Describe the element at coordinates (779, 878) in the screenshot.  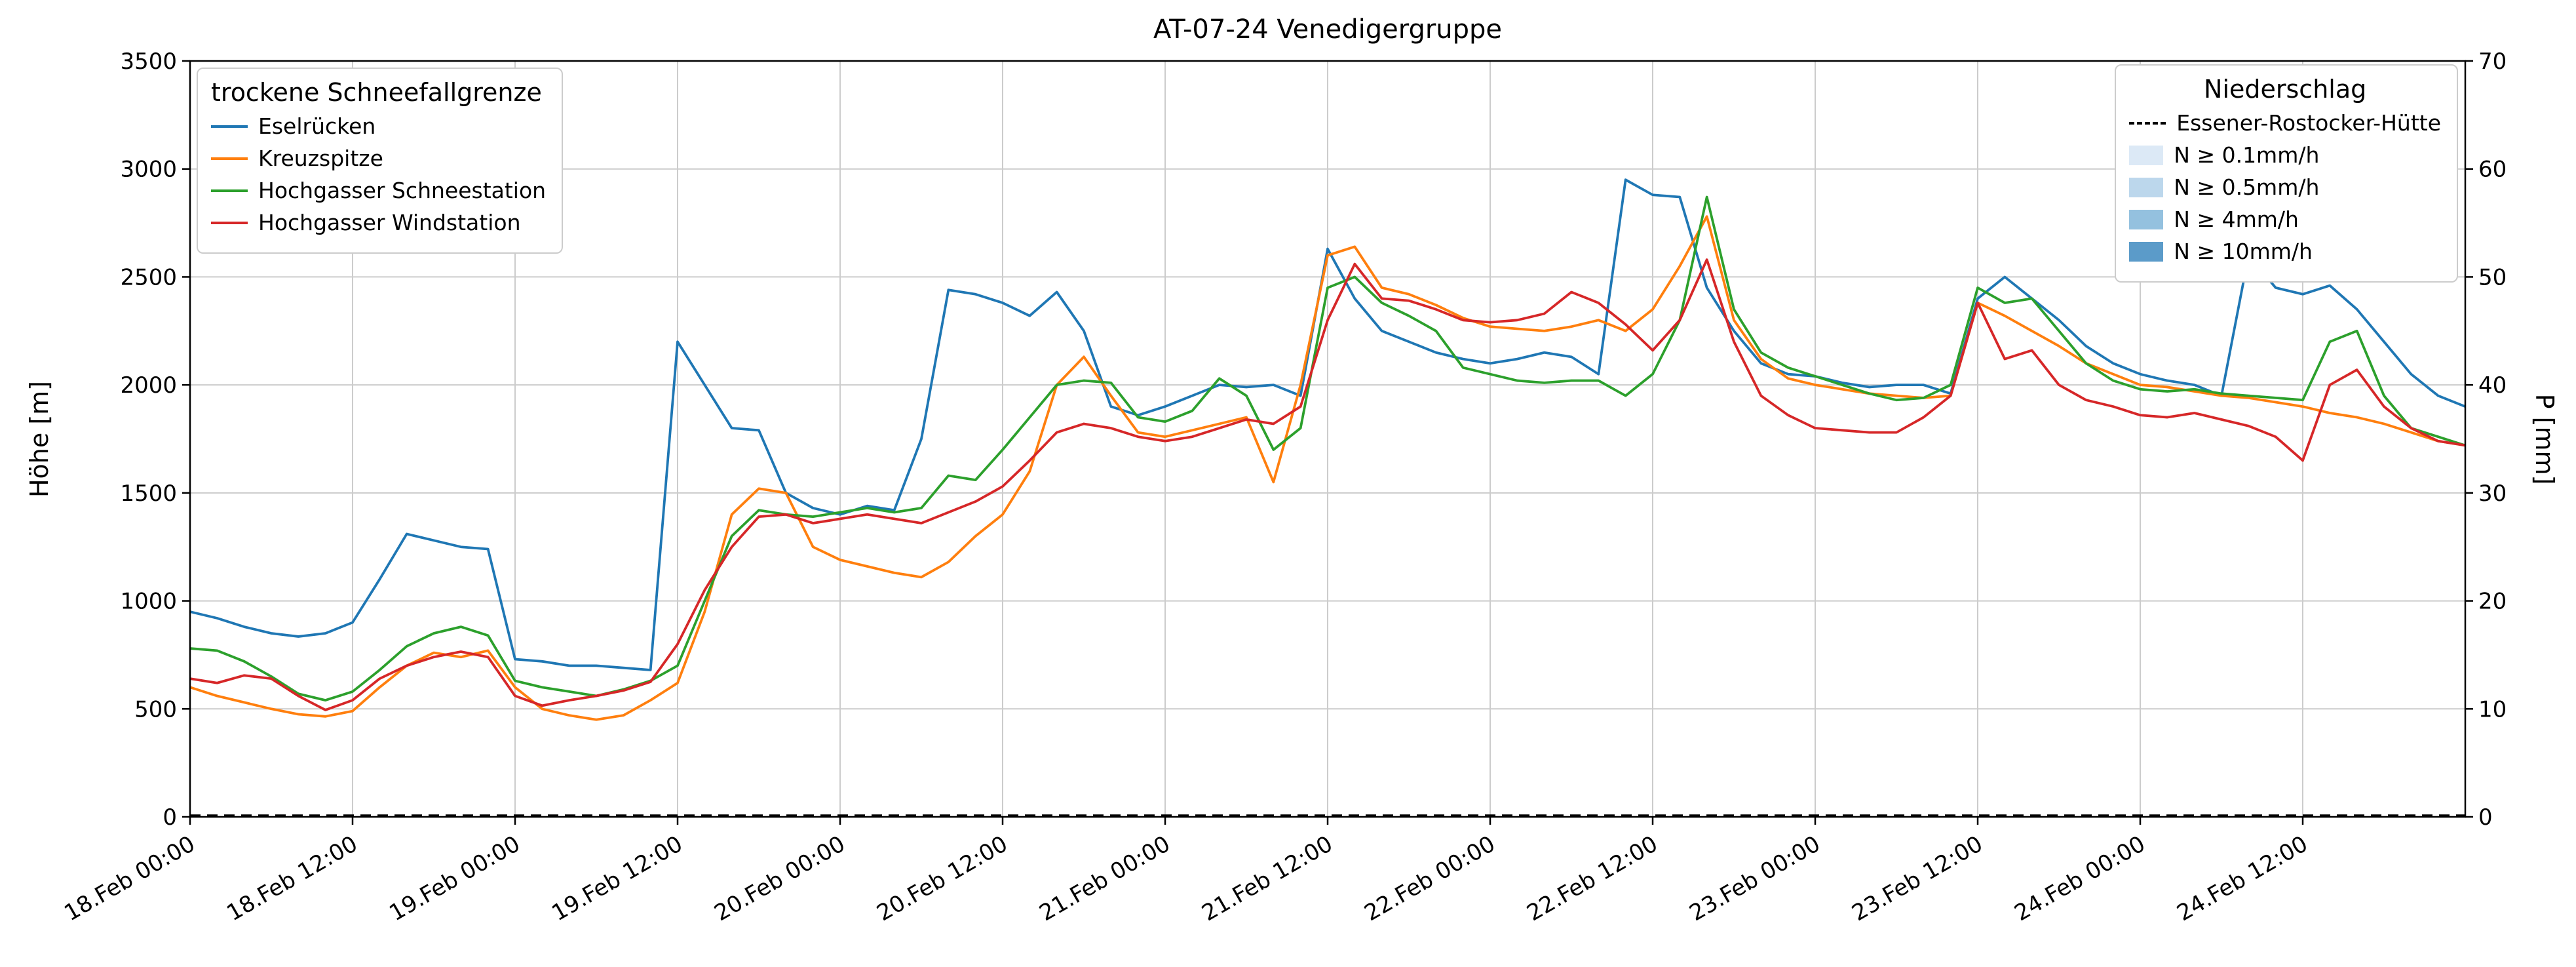
I see `x-tick-label: 20.Feb 00:00` at that location.